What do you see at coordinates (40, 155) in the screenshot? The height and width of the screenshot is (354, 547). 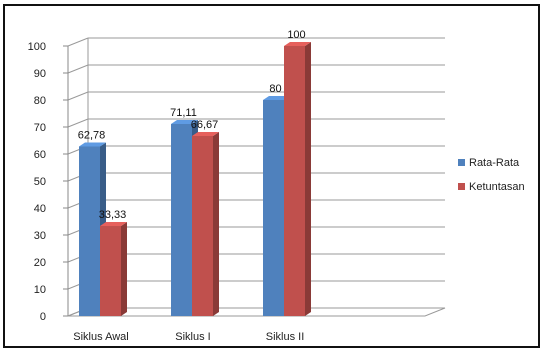 I see `y-tick-label: 60` at bounding box center [40, 155].